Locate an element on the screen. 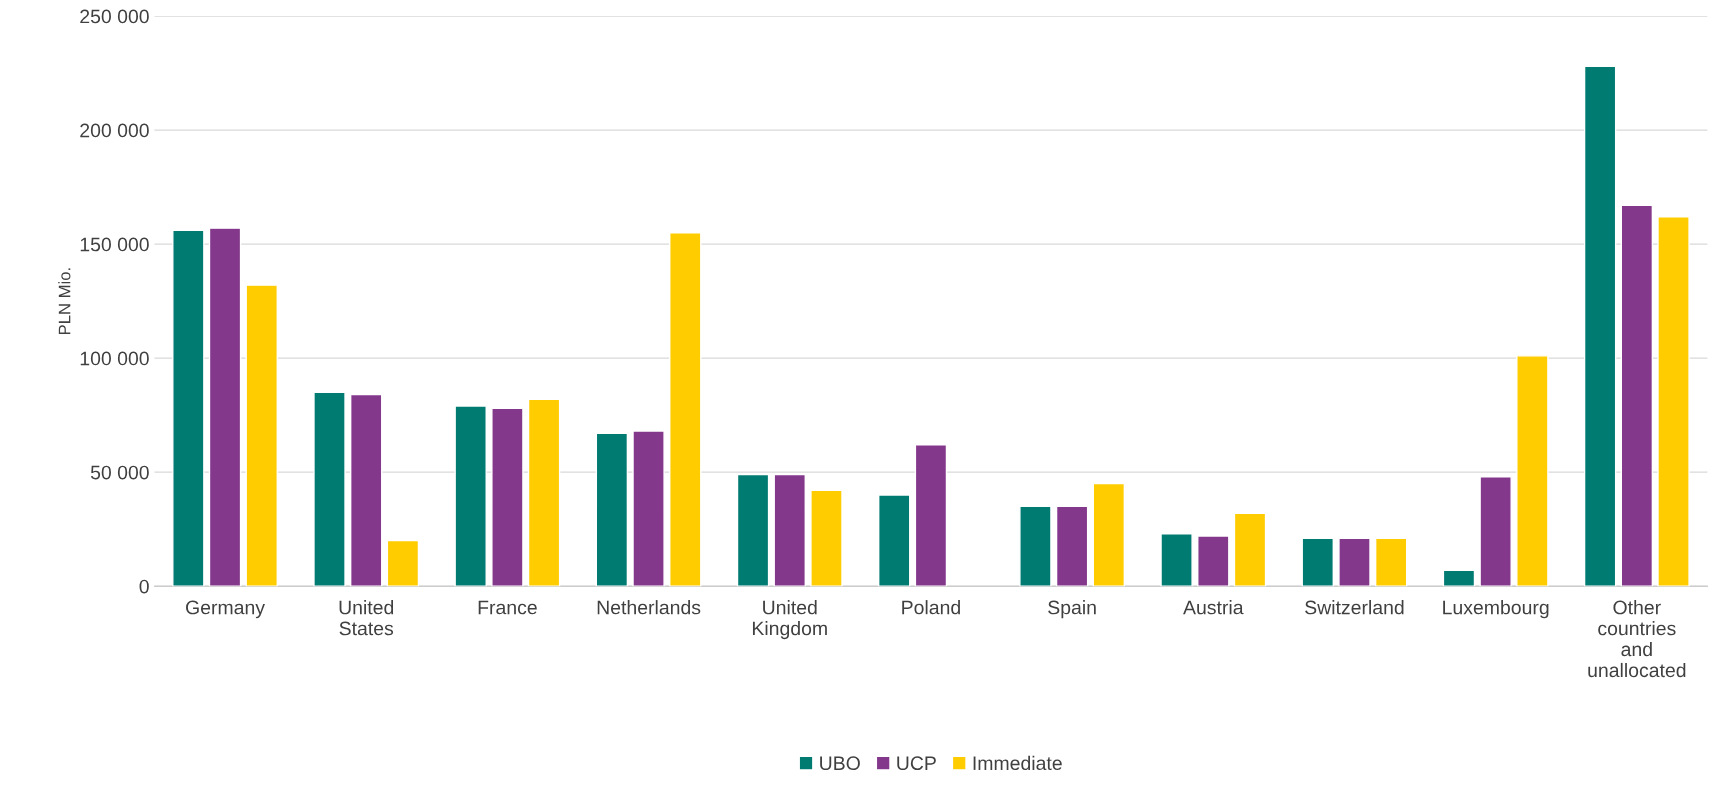 Image resolution: width=1716 pixels, height=803 pixels. y-tick-label: 50 000 is located at coordinates (119, 472).